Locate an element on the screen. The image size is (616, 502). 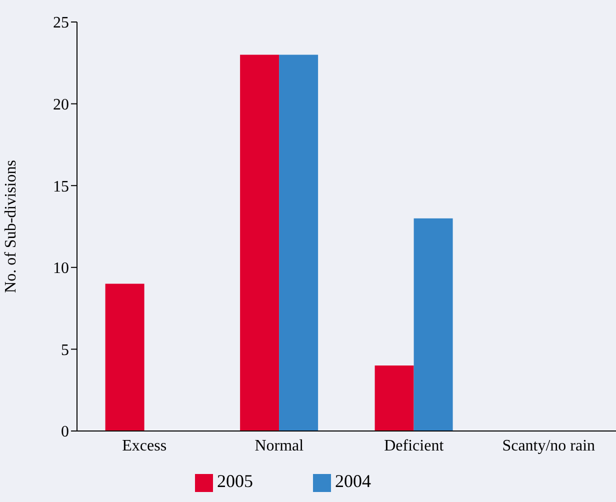
y-tick-label: 20 is located at coordinates (61, 105).